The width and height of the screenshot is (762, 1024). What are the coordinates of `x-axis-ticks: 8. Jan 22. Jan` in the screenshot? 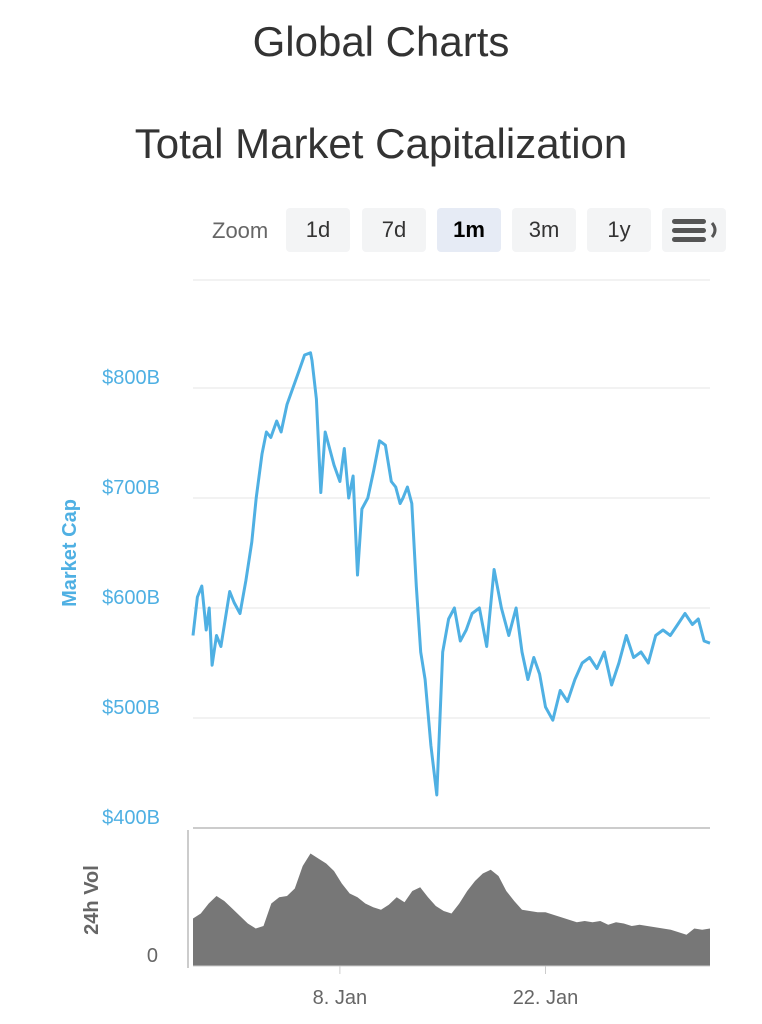 It's located at (448, 919).